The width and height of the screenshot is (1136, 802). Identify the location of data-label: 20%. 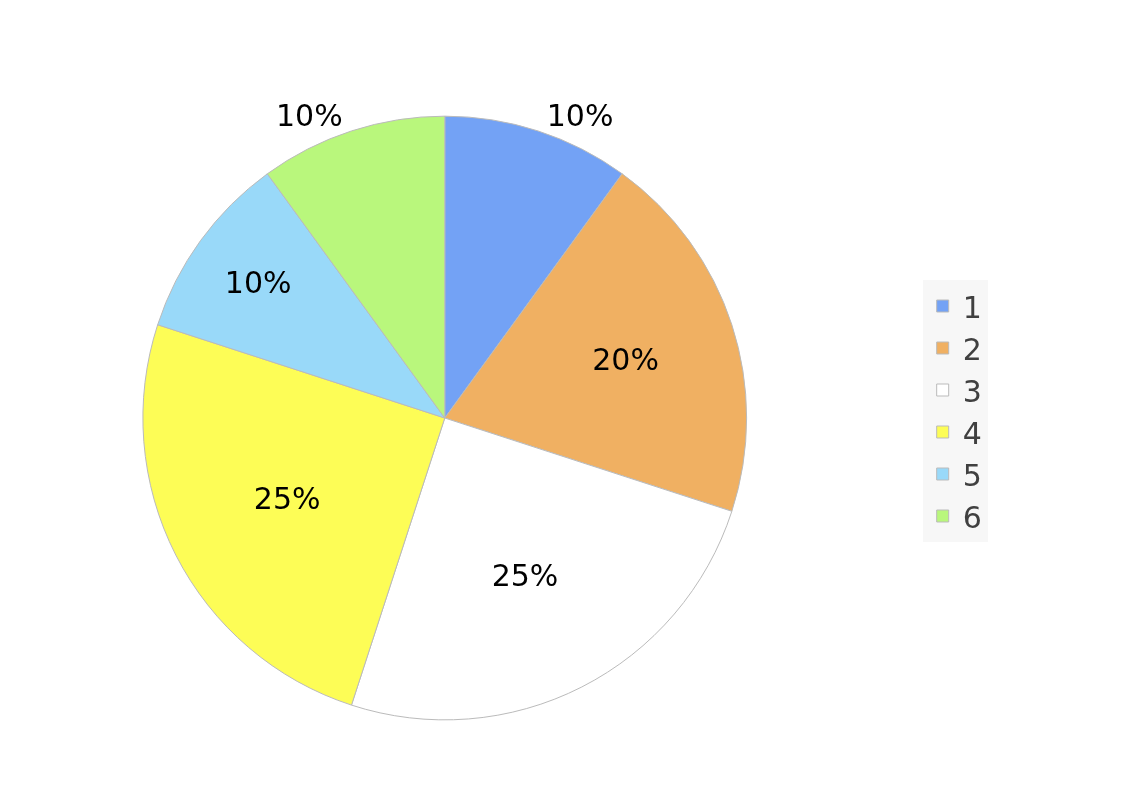
(625, 359).